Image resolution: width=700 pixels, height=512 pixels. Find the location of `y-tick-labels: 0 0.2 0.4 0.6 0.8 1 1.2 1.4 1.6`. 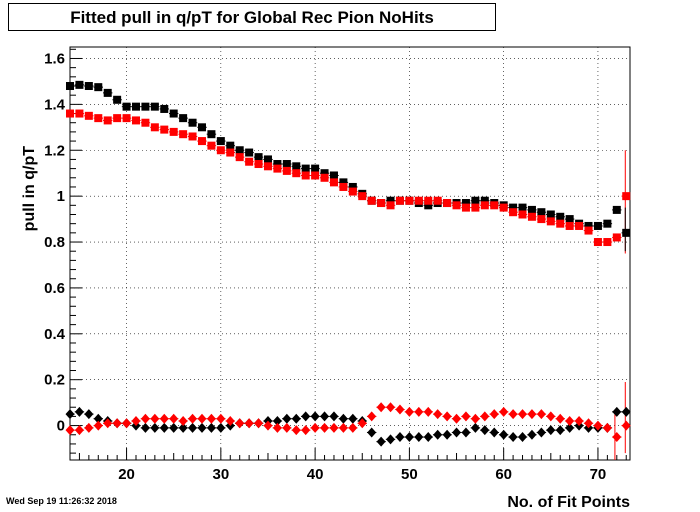

y-tick-labels: 0 0.2 0.4 0.6 0.8 1 1.2 1.4 1.6 is located at coordinates (55, 242).